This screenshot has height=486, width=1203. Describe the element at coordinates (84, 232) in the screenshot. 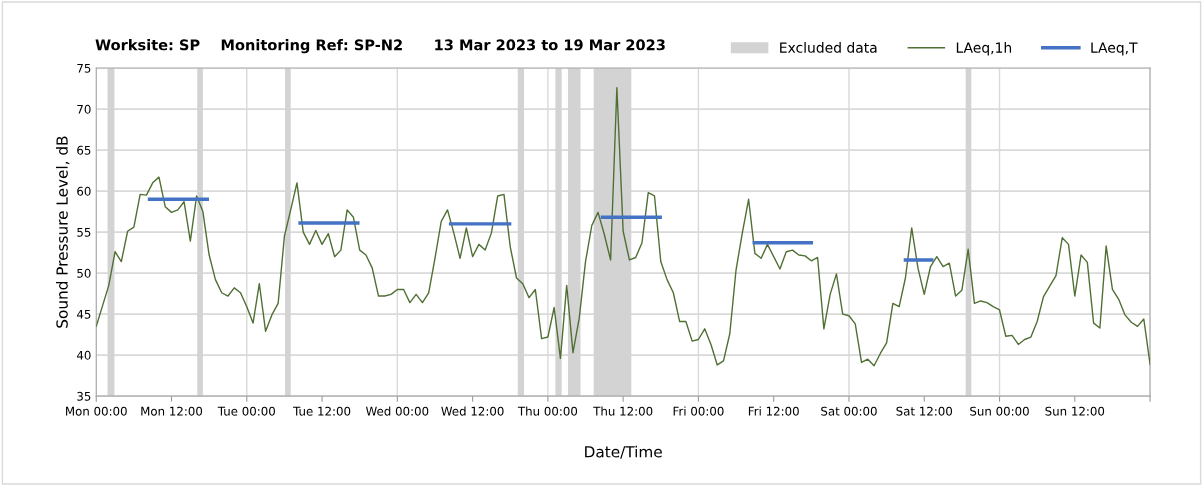

I see `y-tick-label: 55` at that location.